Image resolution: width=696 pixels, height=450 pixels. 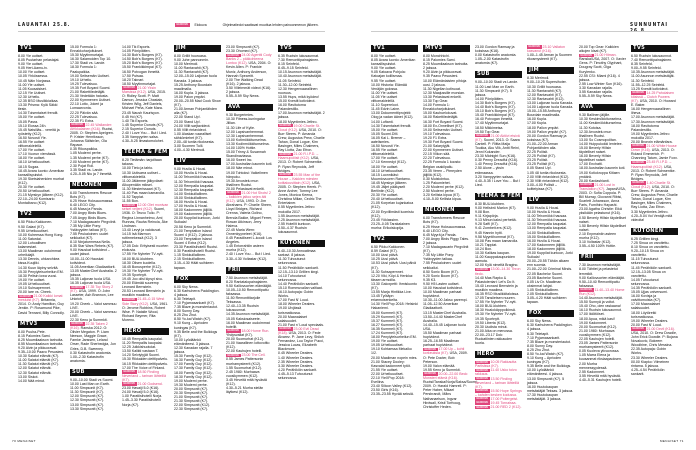 I want to click on program-entry: 18.00 Löytöretki turismatkossa., so click(x=644, y=314).